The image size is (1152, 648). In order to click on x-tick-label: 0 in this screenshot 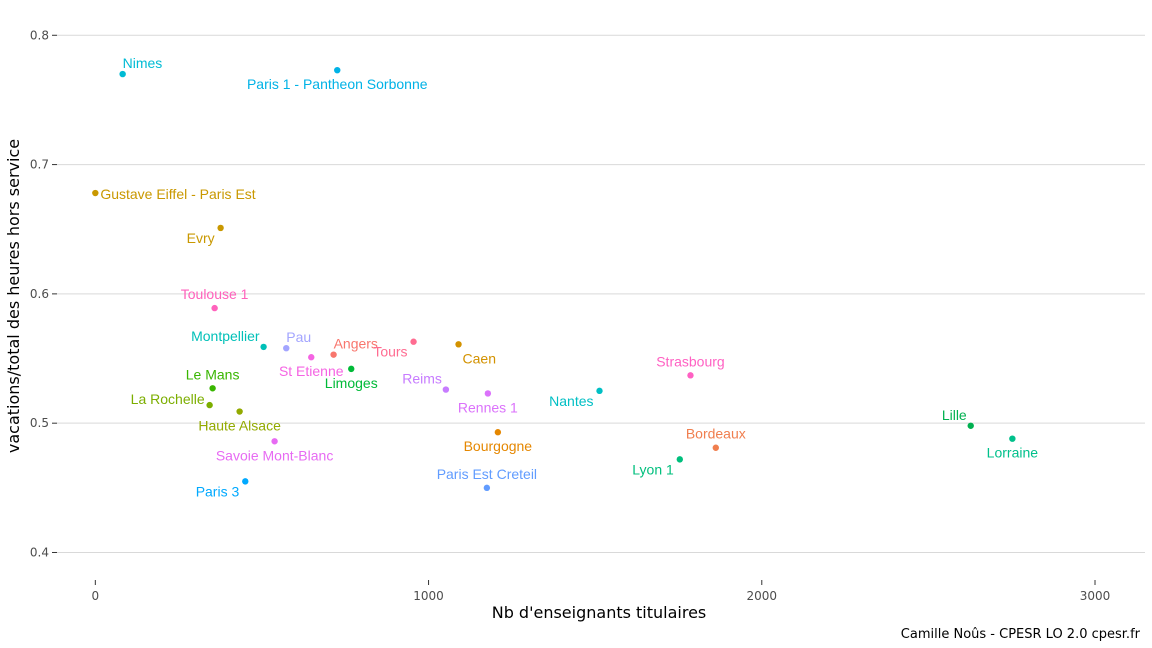, I will do `click(96, 596)`.